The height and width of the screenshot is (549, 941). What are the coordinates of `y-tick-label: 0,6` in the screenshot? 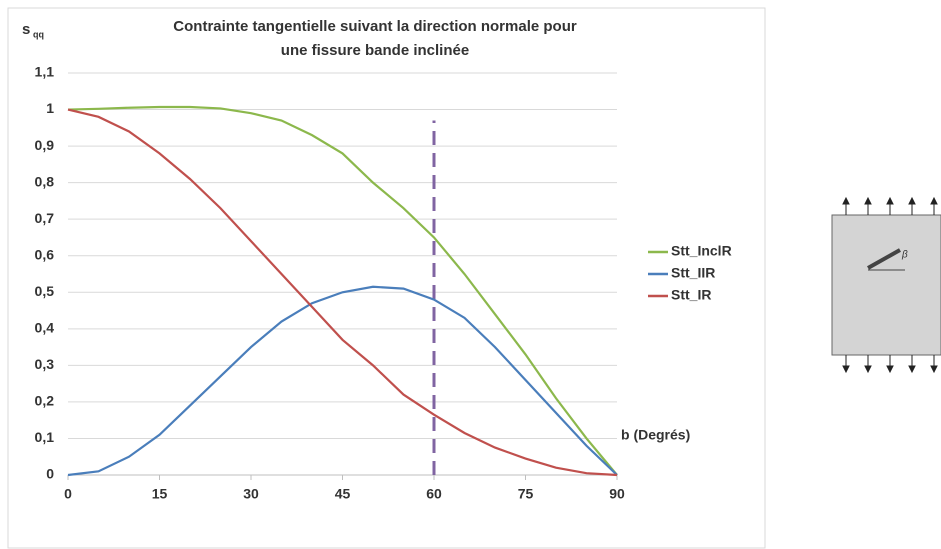 It's located at (45, 254).